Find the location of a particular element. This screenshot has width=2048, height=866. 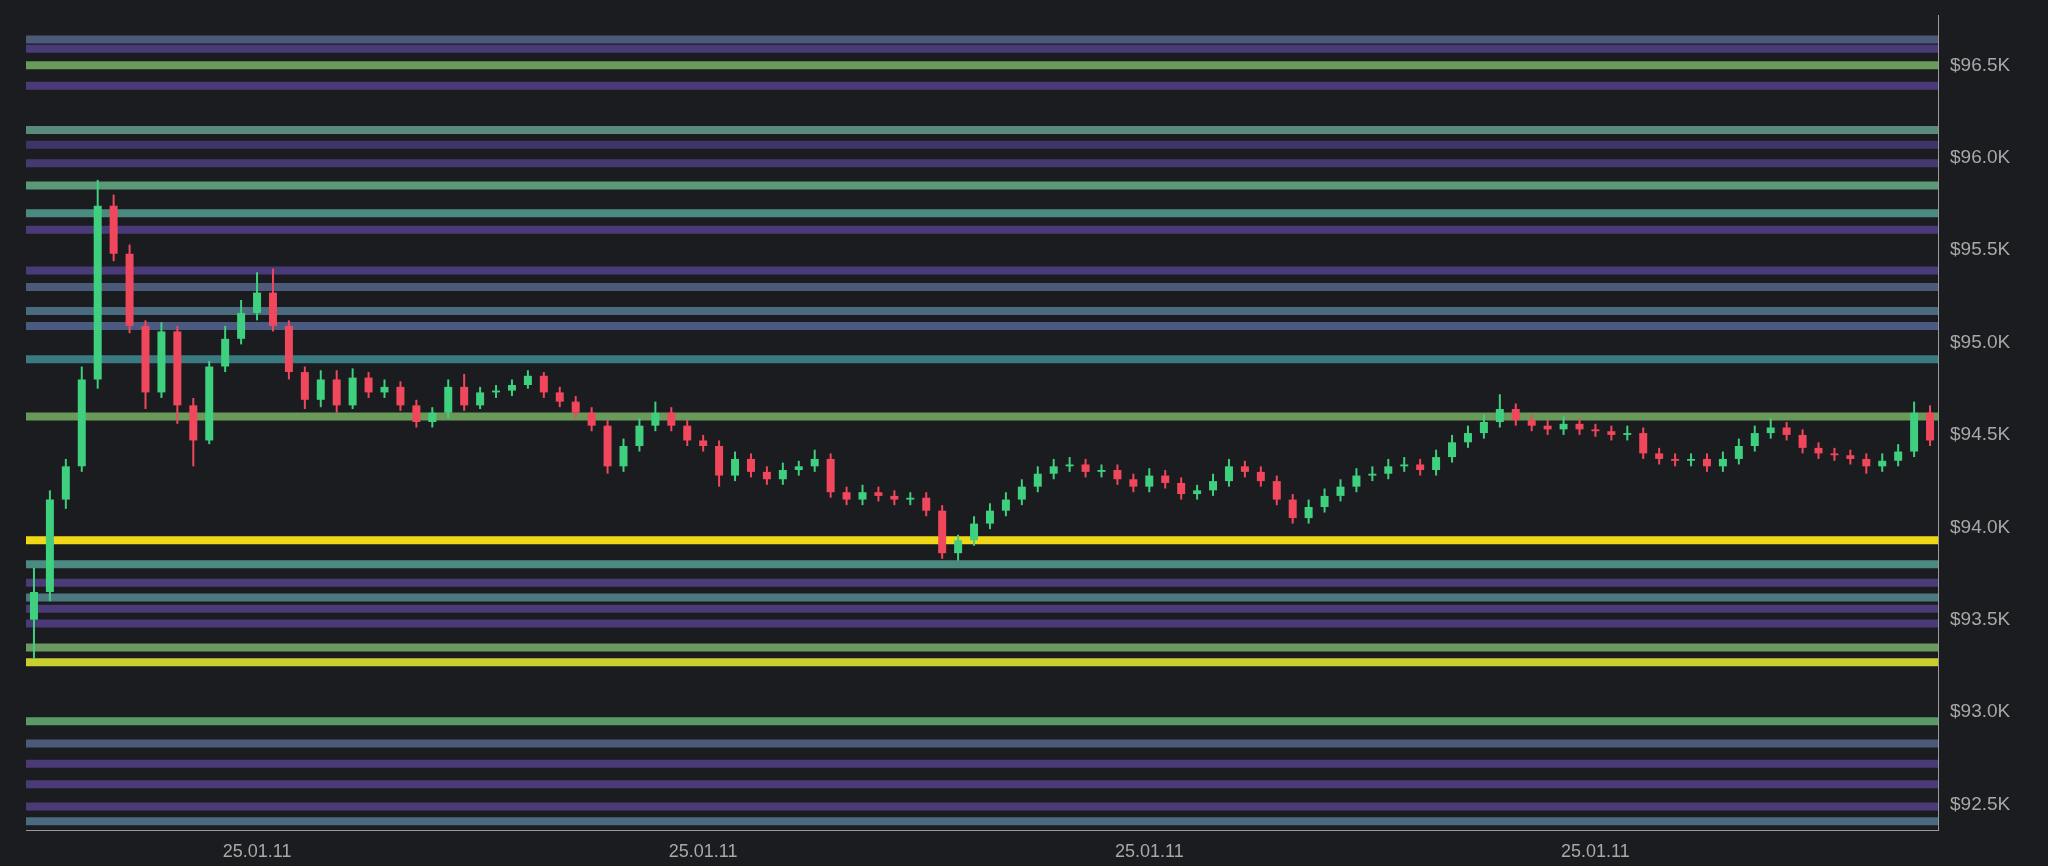

y-tick-label: $96.0K is located at coordinates (1980, 156).